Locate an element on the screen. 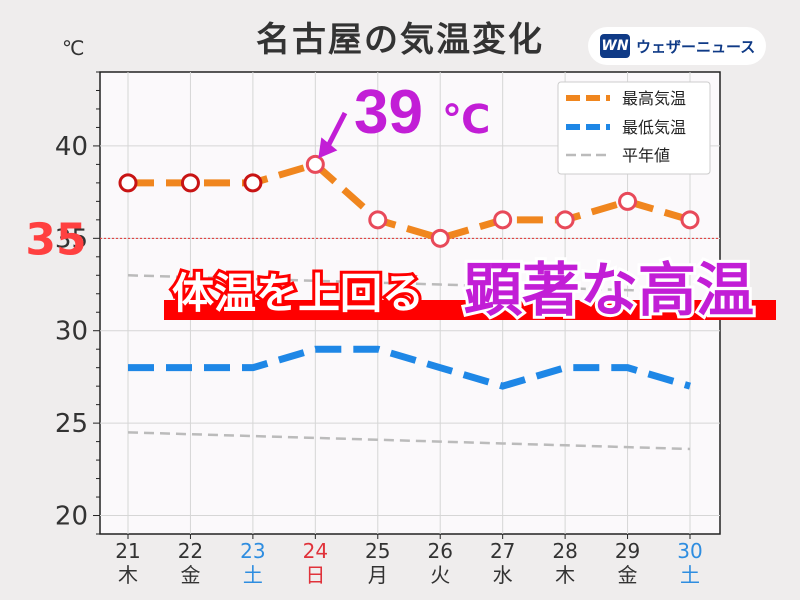 This screenshot has height=600, width=800. x-tick-label-date: 25 is located at coordinates (377, 551).